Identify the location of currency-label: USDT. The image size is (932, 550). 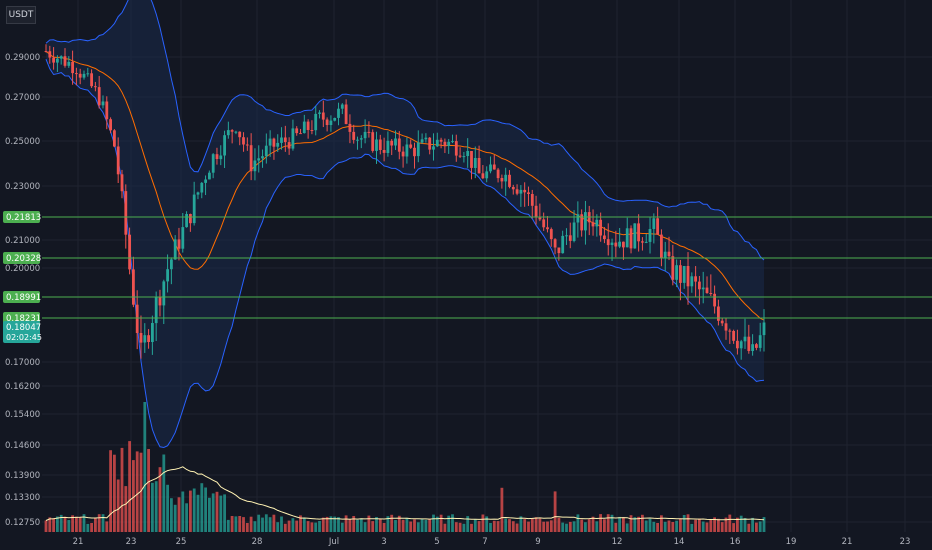
(21, 15).